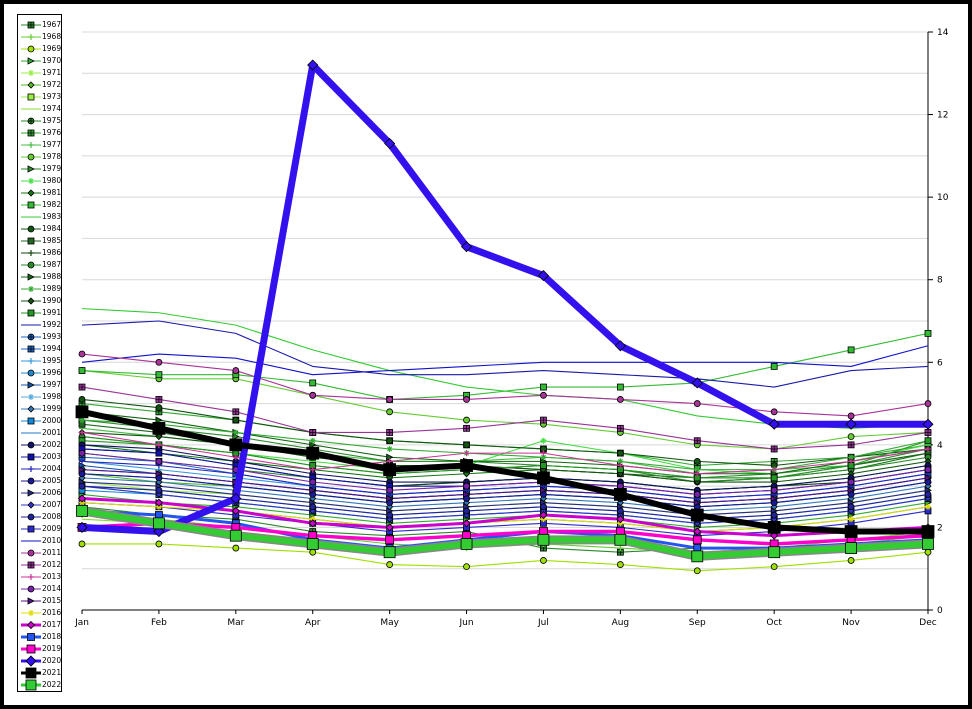  Describe the element at coordinates (52, 516) in the screenshot. I see `legend-label: 2008` at that location.